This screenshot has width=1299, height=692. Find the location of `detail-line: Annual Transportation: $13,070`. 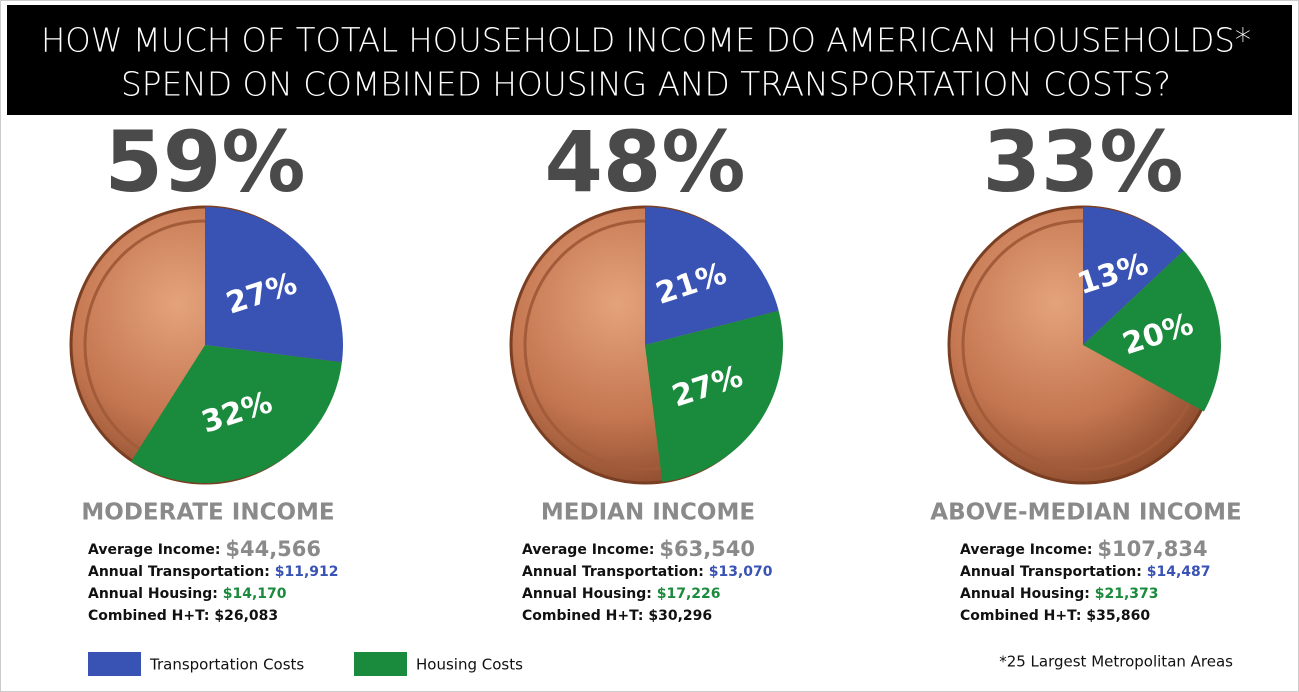

detail-line: Annual Transportation: $13,070 is located at coordinates (647, 572).